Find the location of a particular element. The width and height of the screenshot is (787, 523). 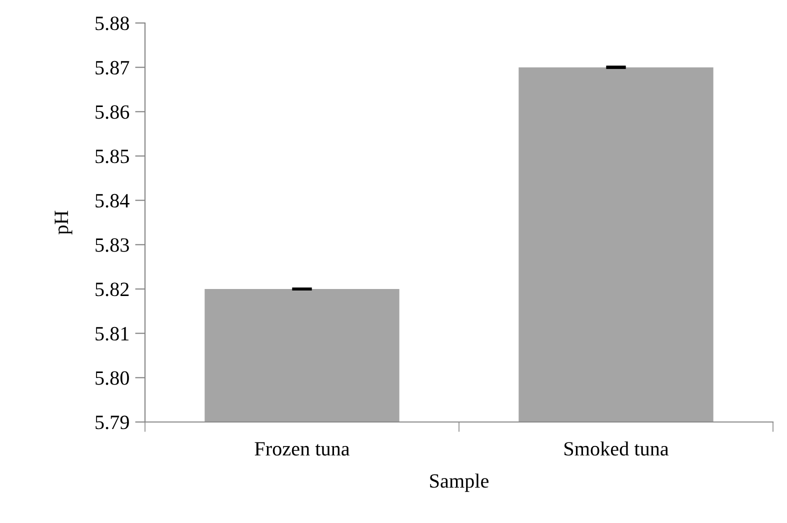

x-tick-label: Frozen tuna is located at coordinates (302, 449).